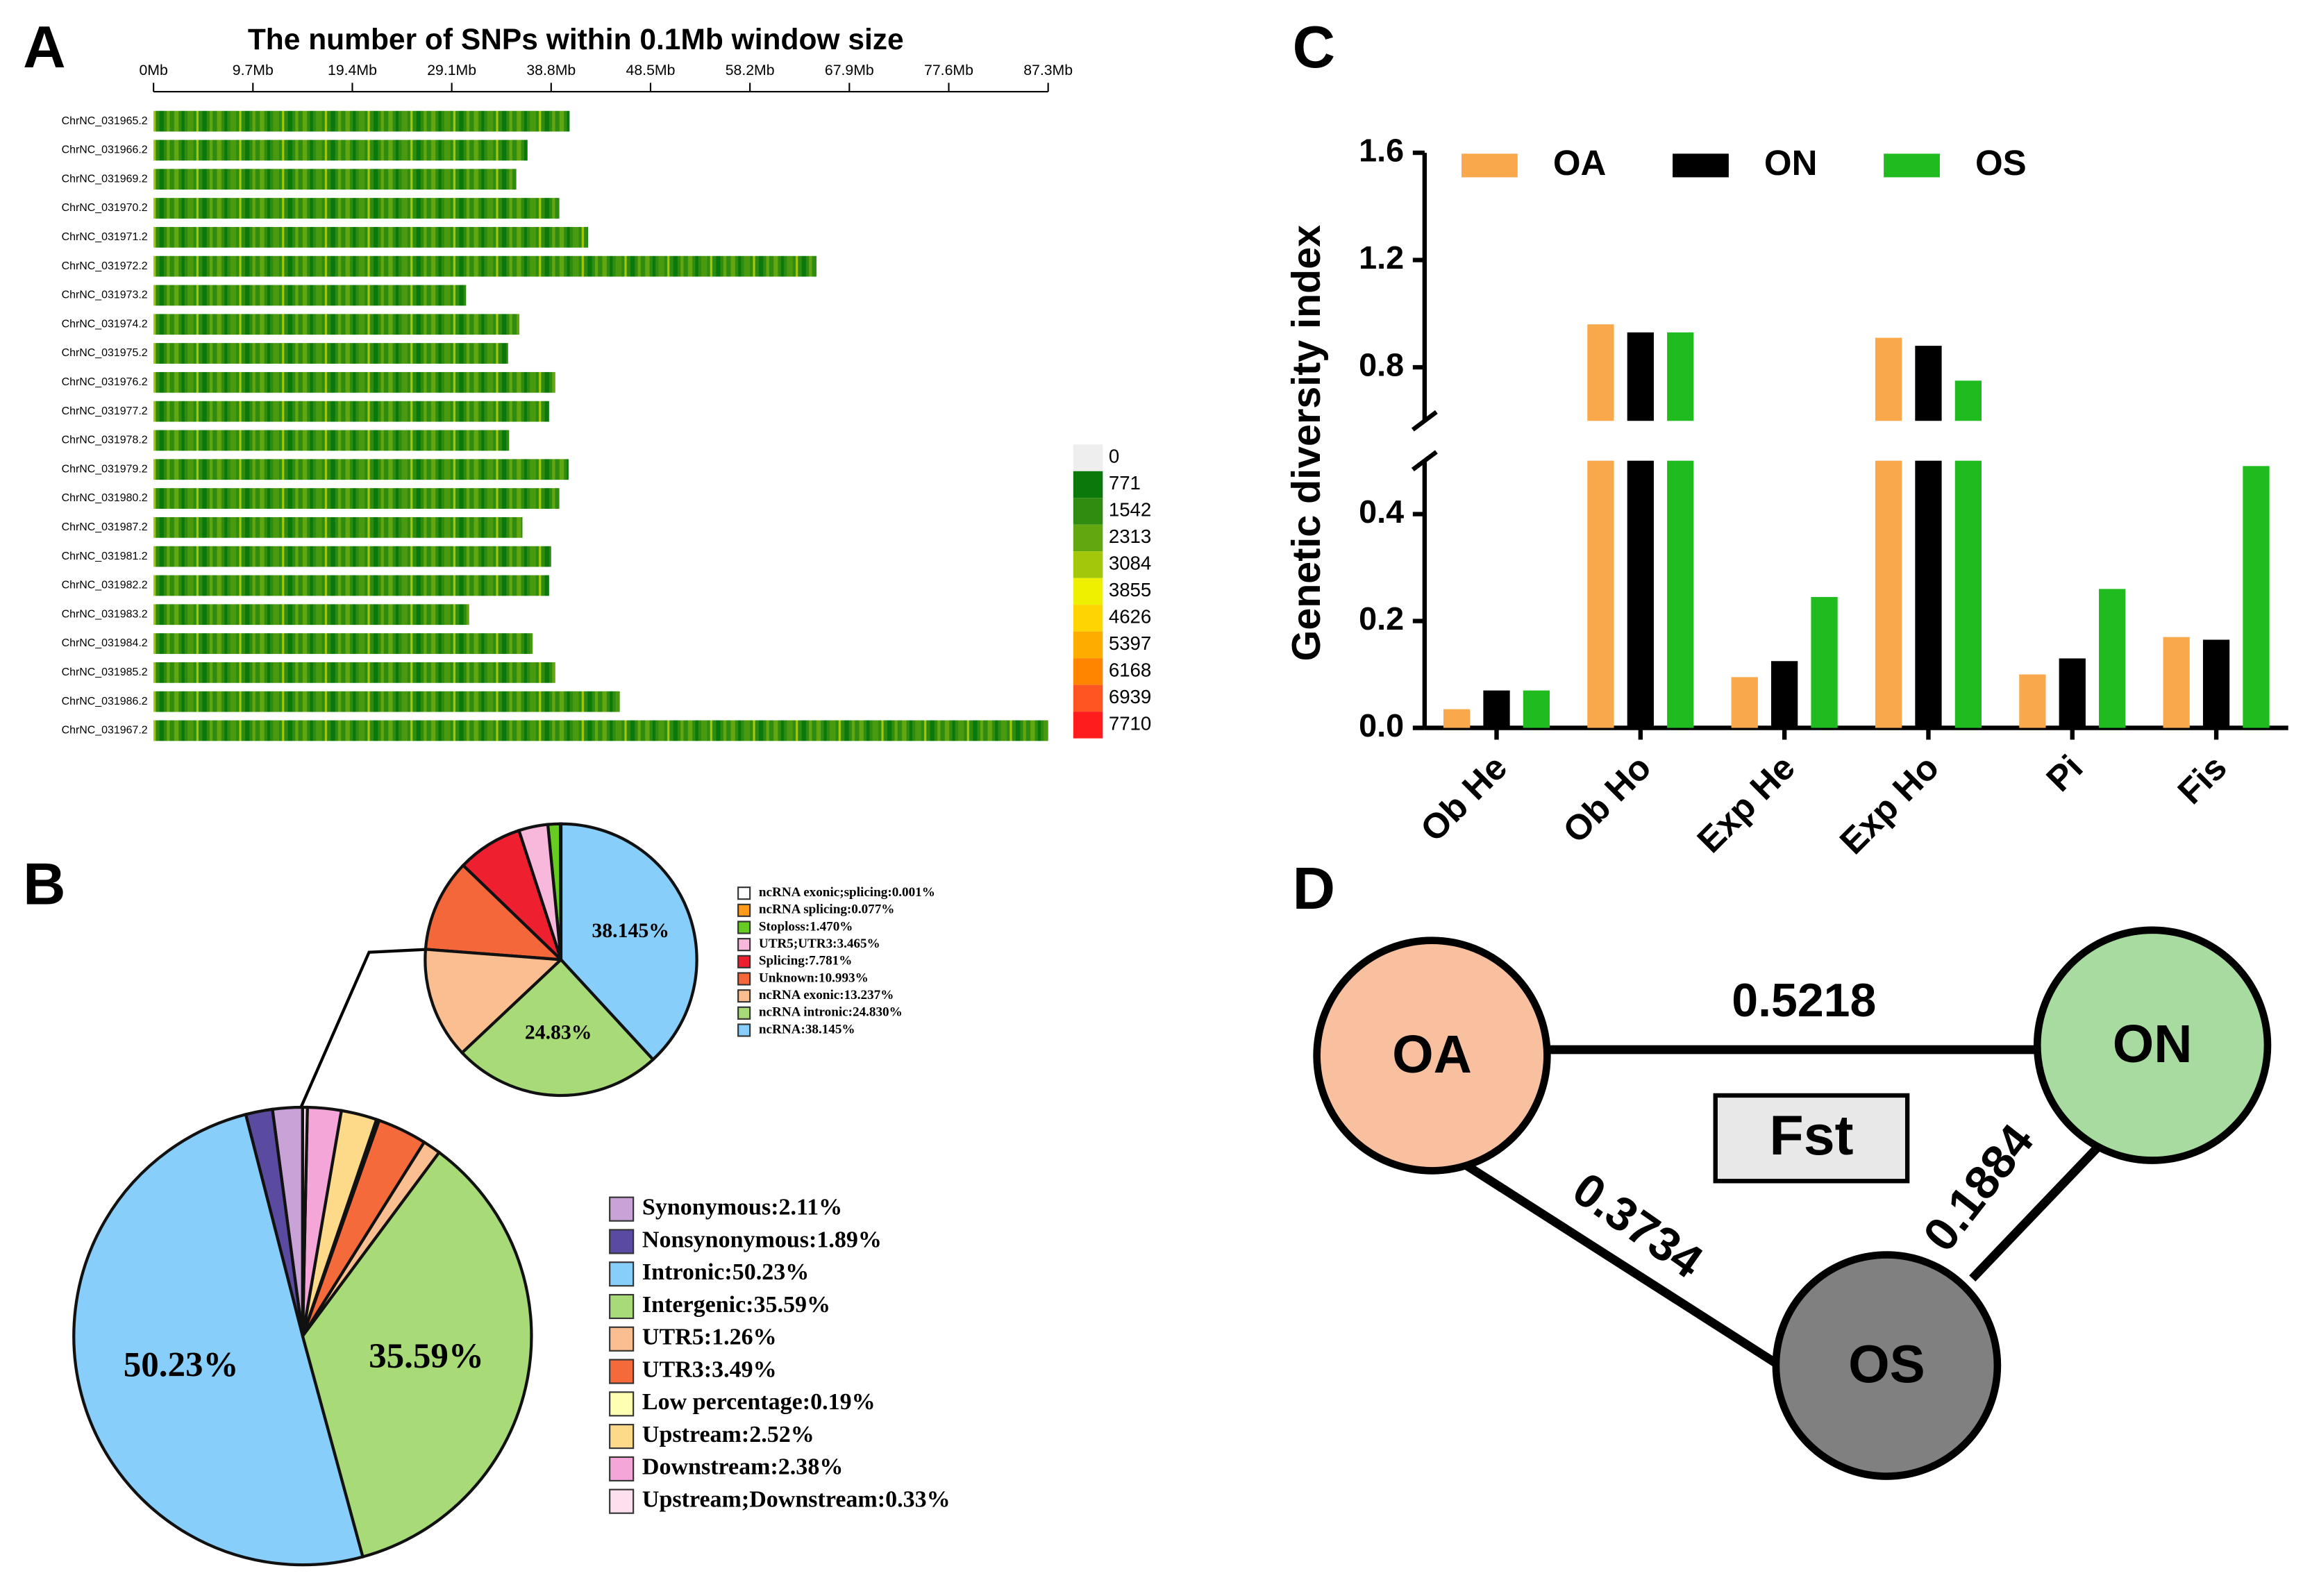 Image resolution: width=2303 pixels, height=1596 pixels. Describe the element at coordinates (2153, 1044) in the screenshot. I see `node-label: ON` at that location.